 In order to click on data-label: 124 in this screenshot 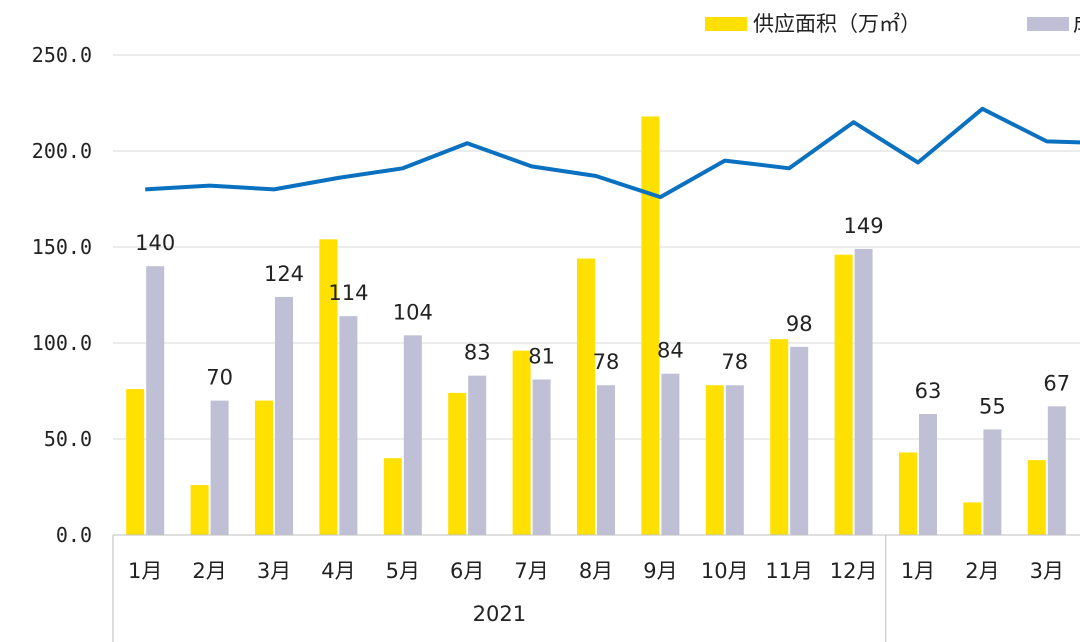, I will do `click(284, 274)`.